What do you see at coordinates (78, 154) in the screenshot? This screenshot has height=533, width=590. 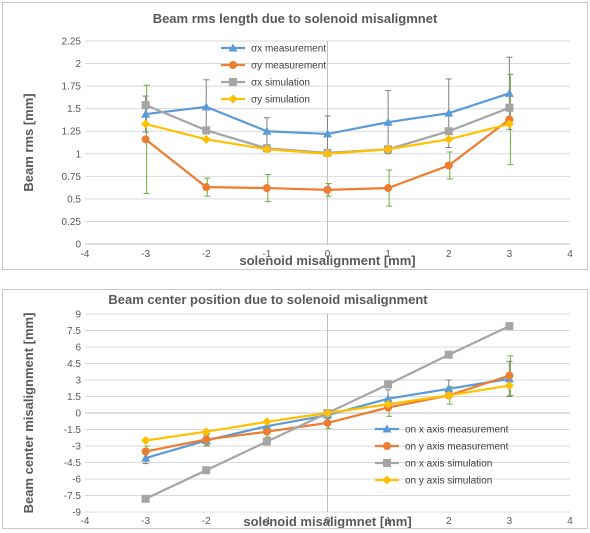 I see `y-tick-label: 1` at bounding box center [78, 154].